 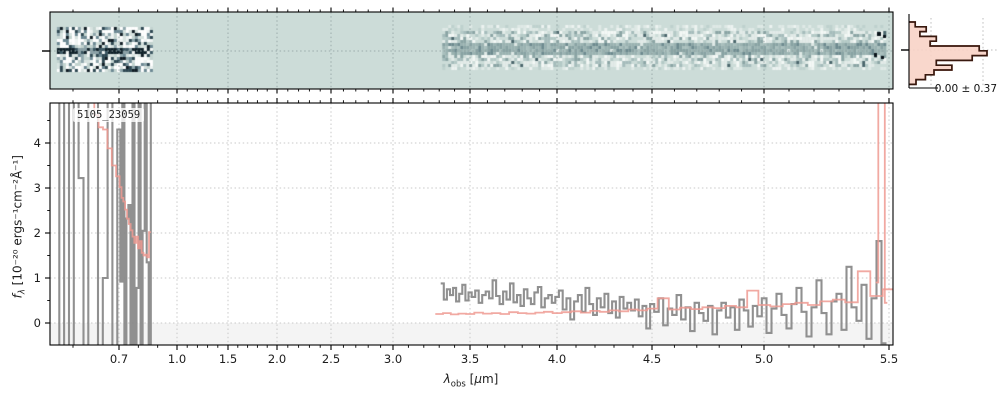 I want to click on y-axis-label-symbol: f, so click(x=17, y=296).